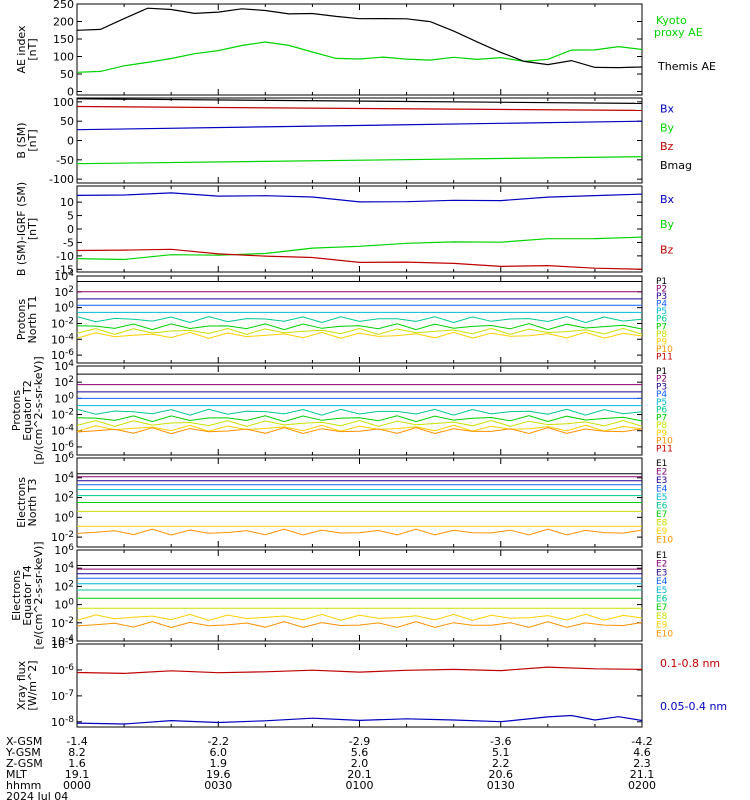 This screenshot has height=800, width=750. What do you see at coordinates (65, 160) in the screenshot?
I see `ytick-label: -50` at bounding box center [65, 160].